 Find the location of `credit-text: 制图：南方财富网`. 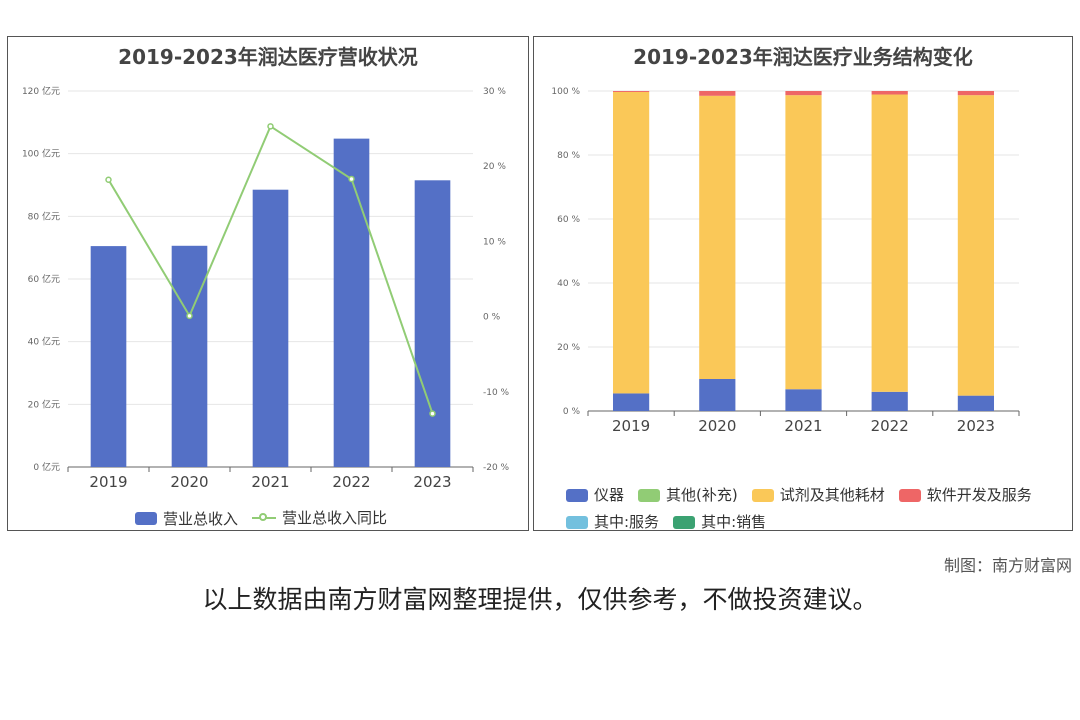

credit-text: 制图：南方财富网 is located at coordinates (1007, 565).